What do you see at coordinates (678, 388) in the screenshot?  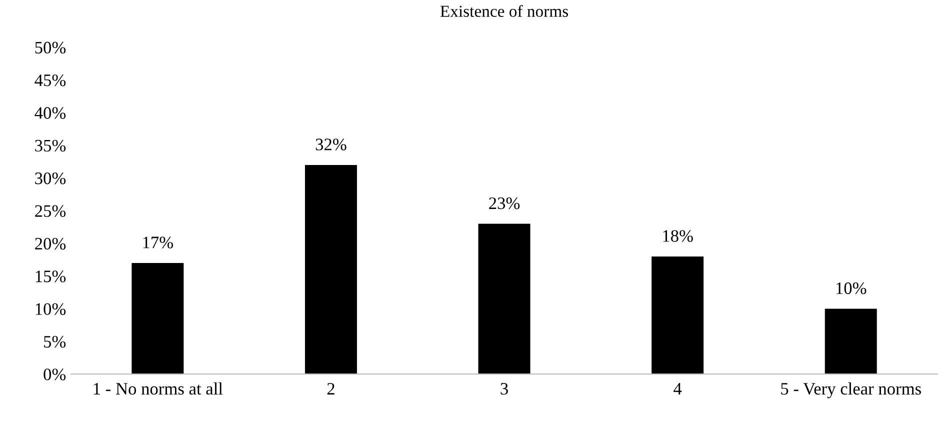 I see `x-tick-label: 4` at bounding box center [678, 388].